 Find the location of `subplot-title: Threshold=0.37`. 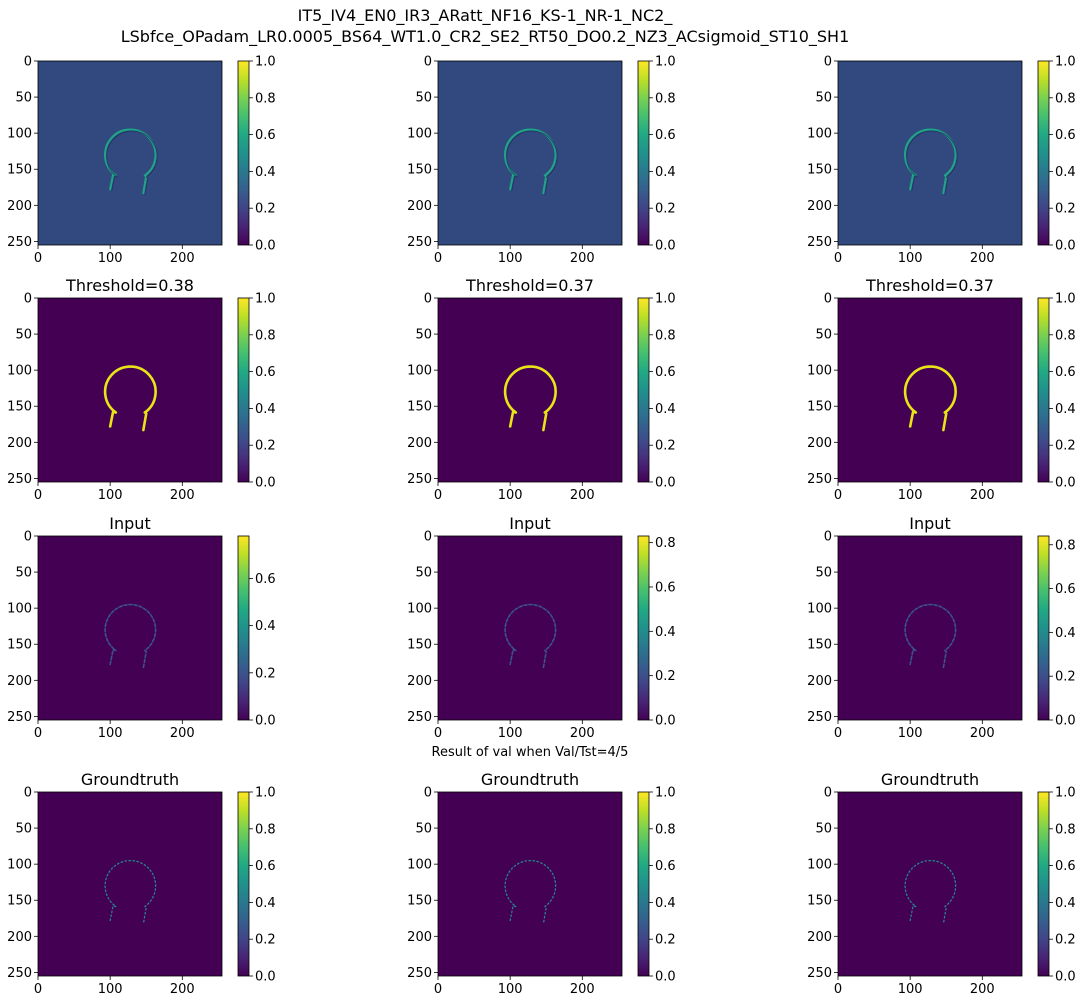

subplot-title: Threshold=0.37 is located at coordinates (929, 285).